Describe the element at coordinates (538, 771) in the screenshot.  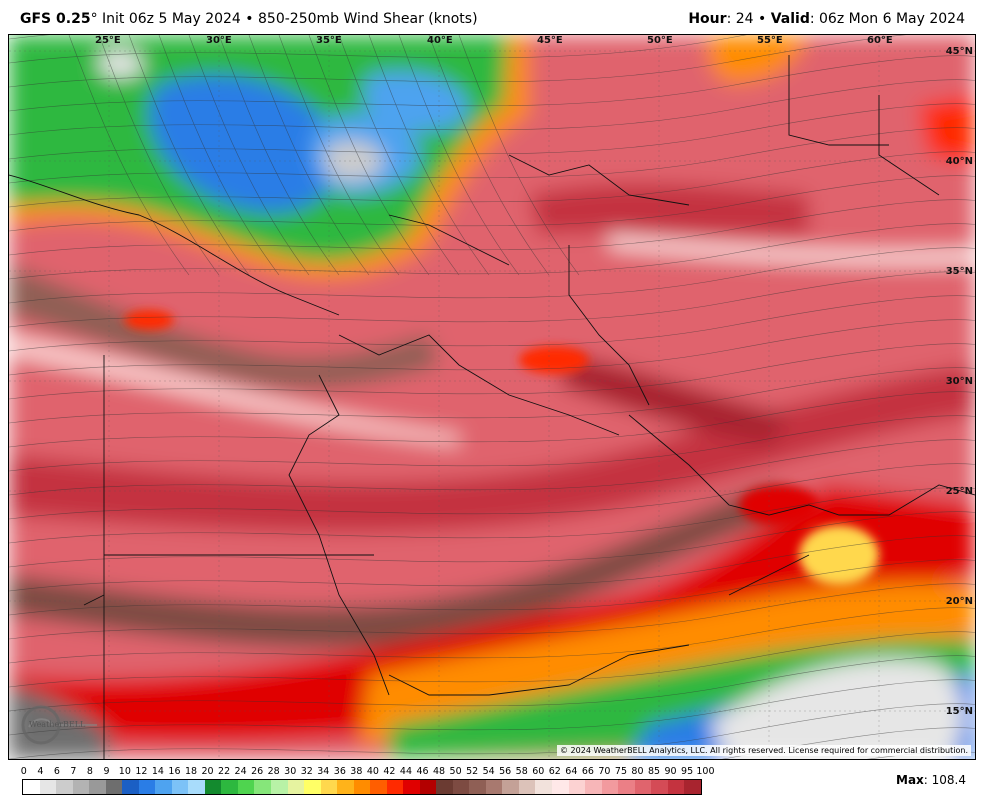
I see `colorbar-label: 60` at that location.